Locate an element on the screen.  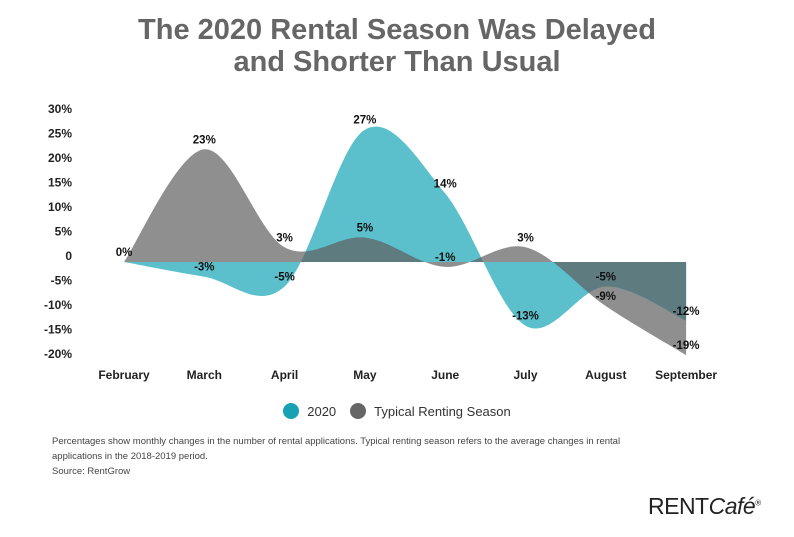
title-line-2: and Shorter Than Usual is located at coordinates (397, 62).